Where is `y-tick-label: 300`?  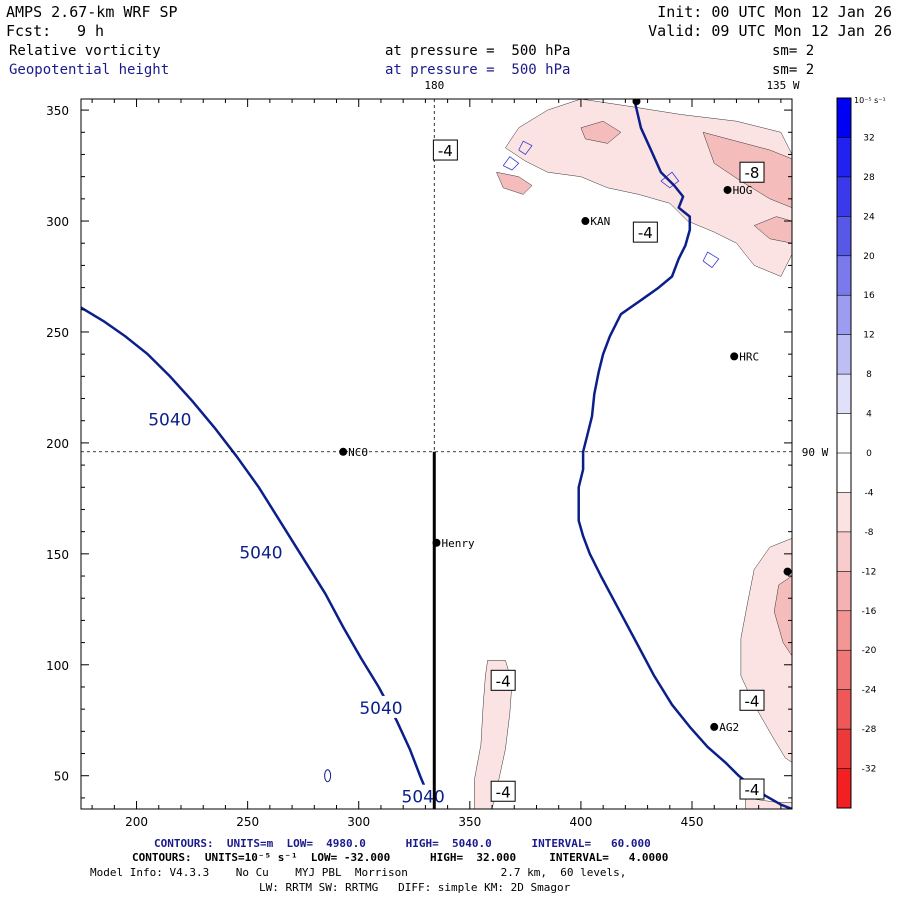 y-tick-label: 300 is located at coordinates (57, 222).